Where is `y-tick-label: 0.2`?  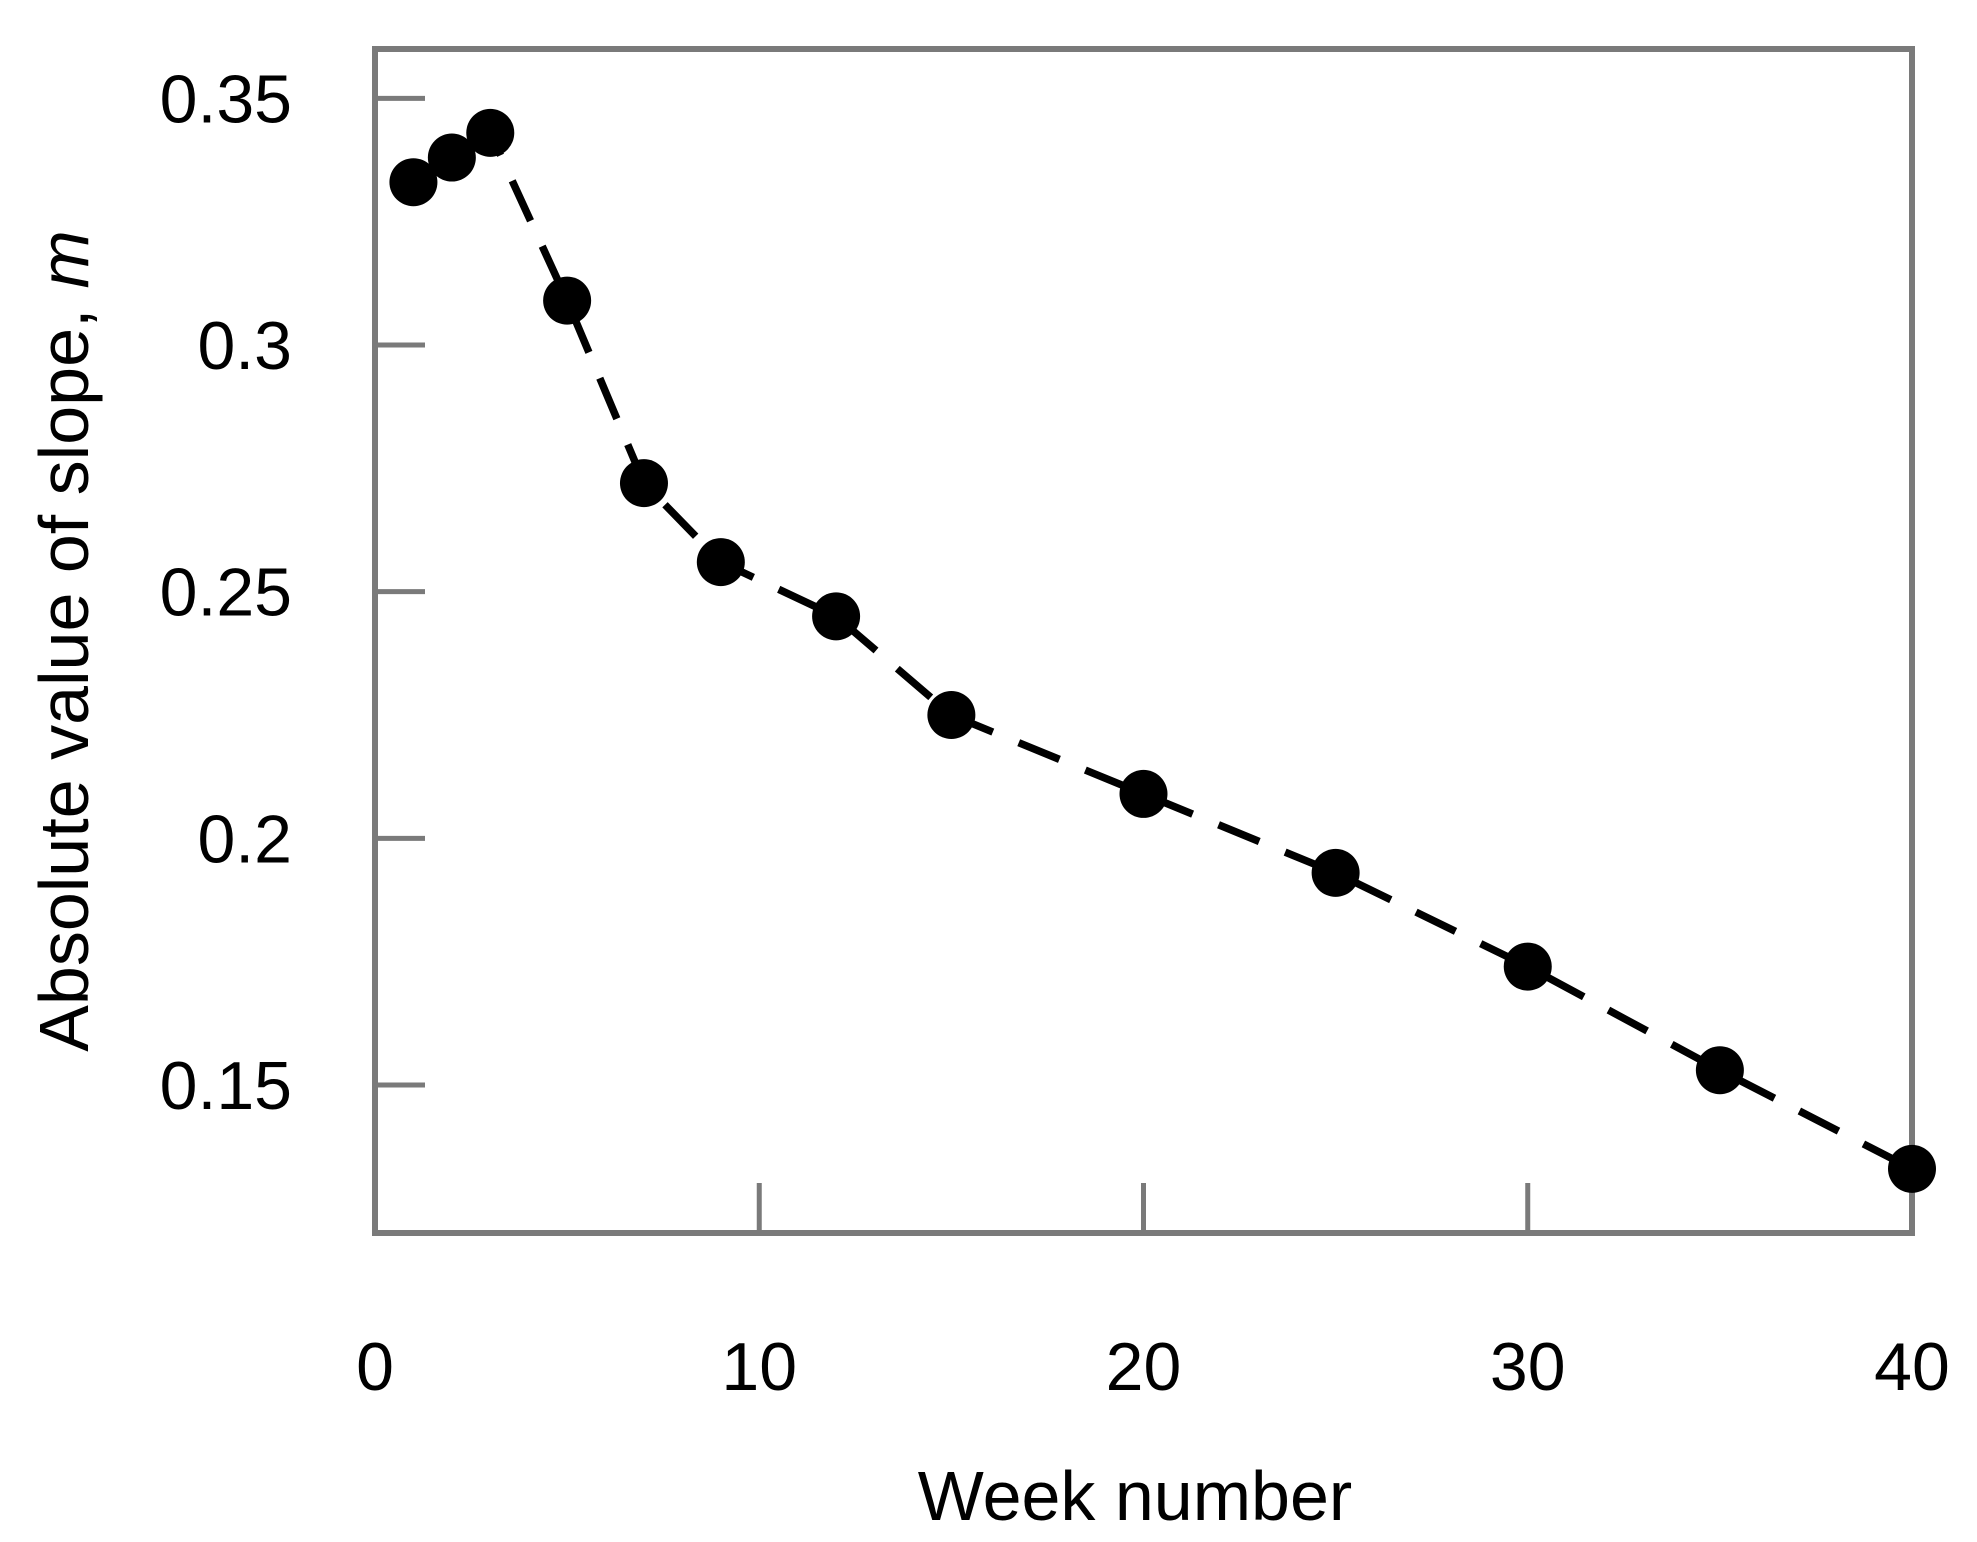
y-tick-label: 0.2 is located at coordinates (244, 839).